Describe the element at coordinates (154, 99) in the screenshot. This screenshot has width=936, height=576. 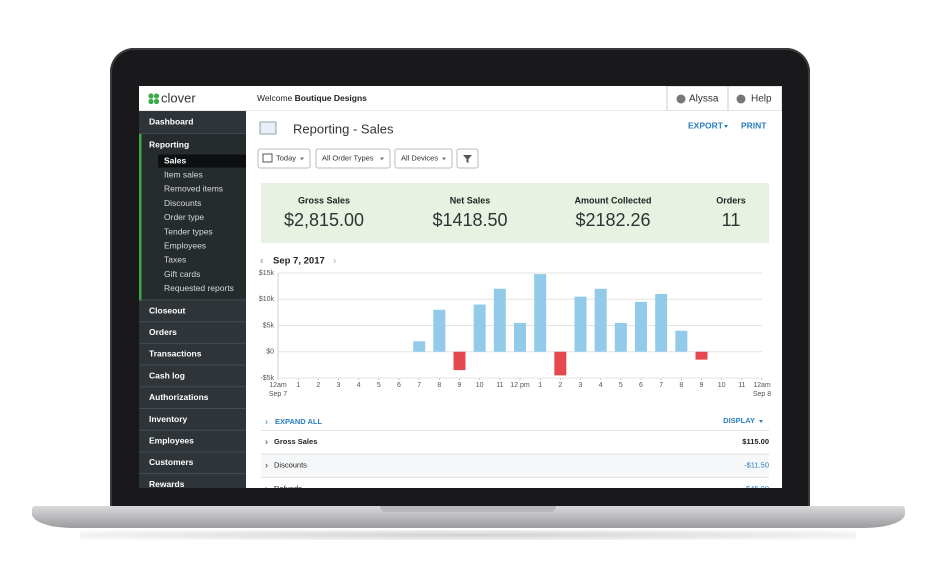
I see `clover-icon` at that location.